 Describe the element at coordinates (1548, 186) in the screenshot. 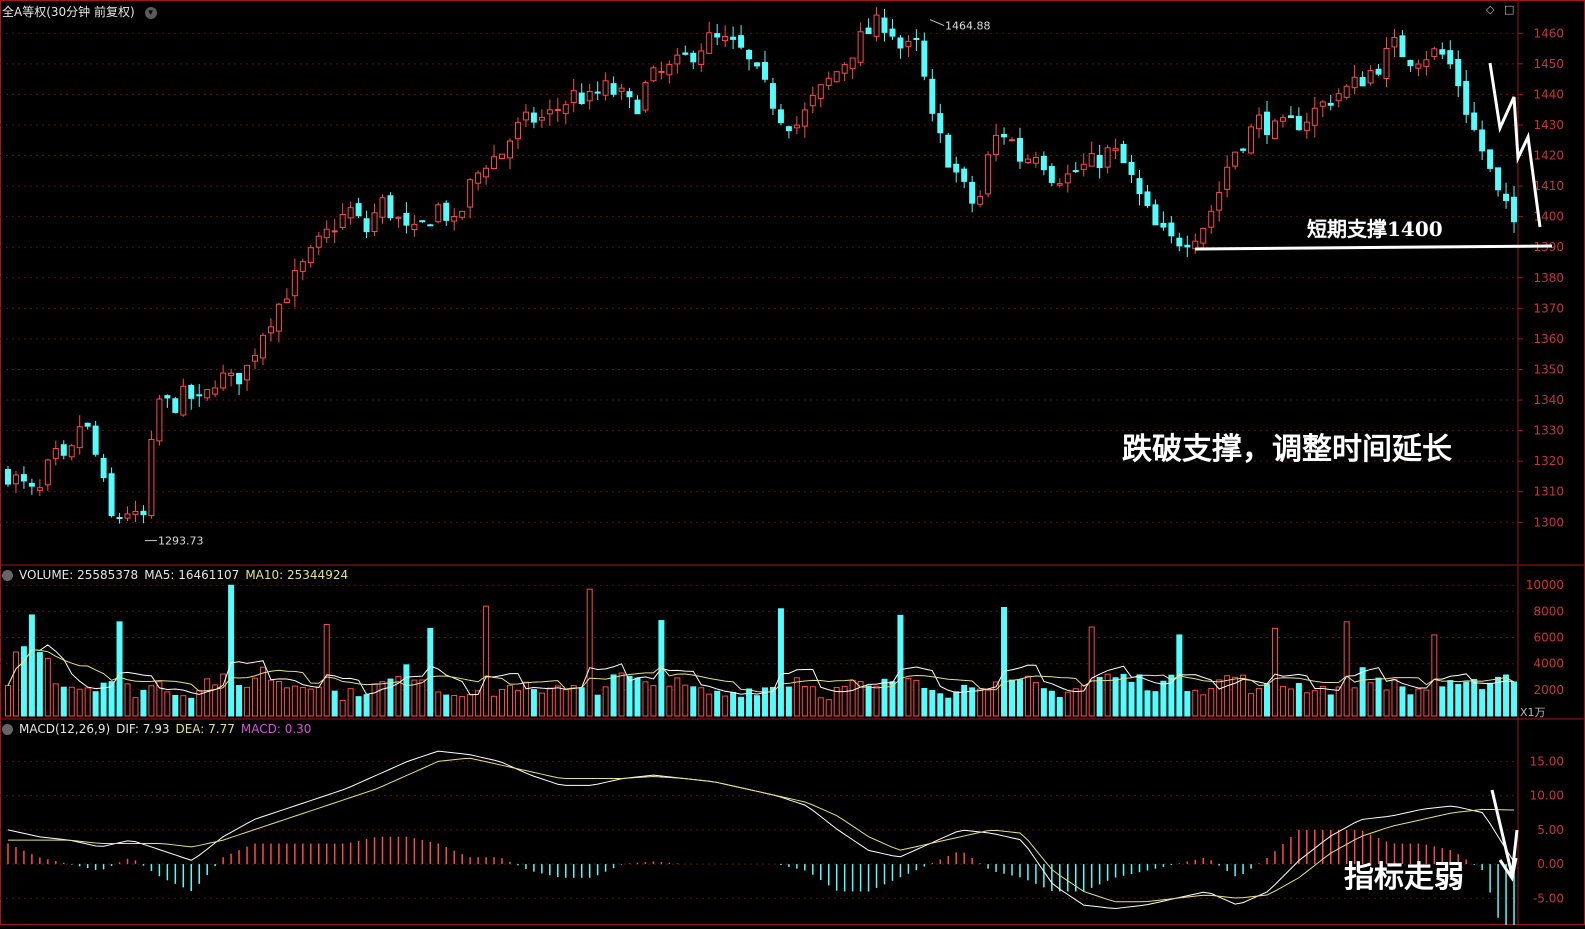

I see `price-tick-label: 1410` at that location.